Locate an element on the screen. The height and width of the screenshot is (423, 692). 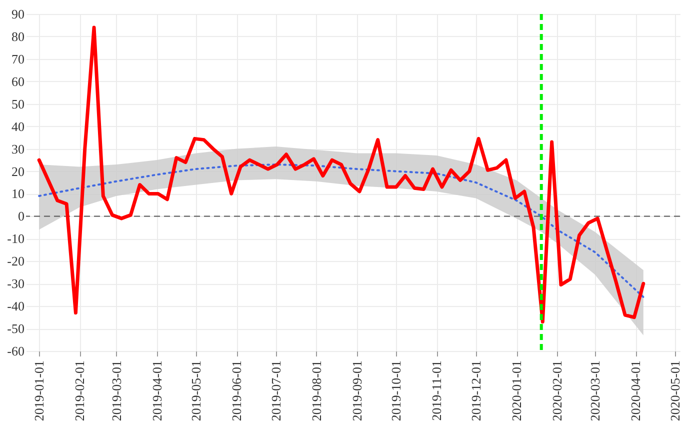
x-tick-label: 2019-10-01 is located at coordinates (396, 391).